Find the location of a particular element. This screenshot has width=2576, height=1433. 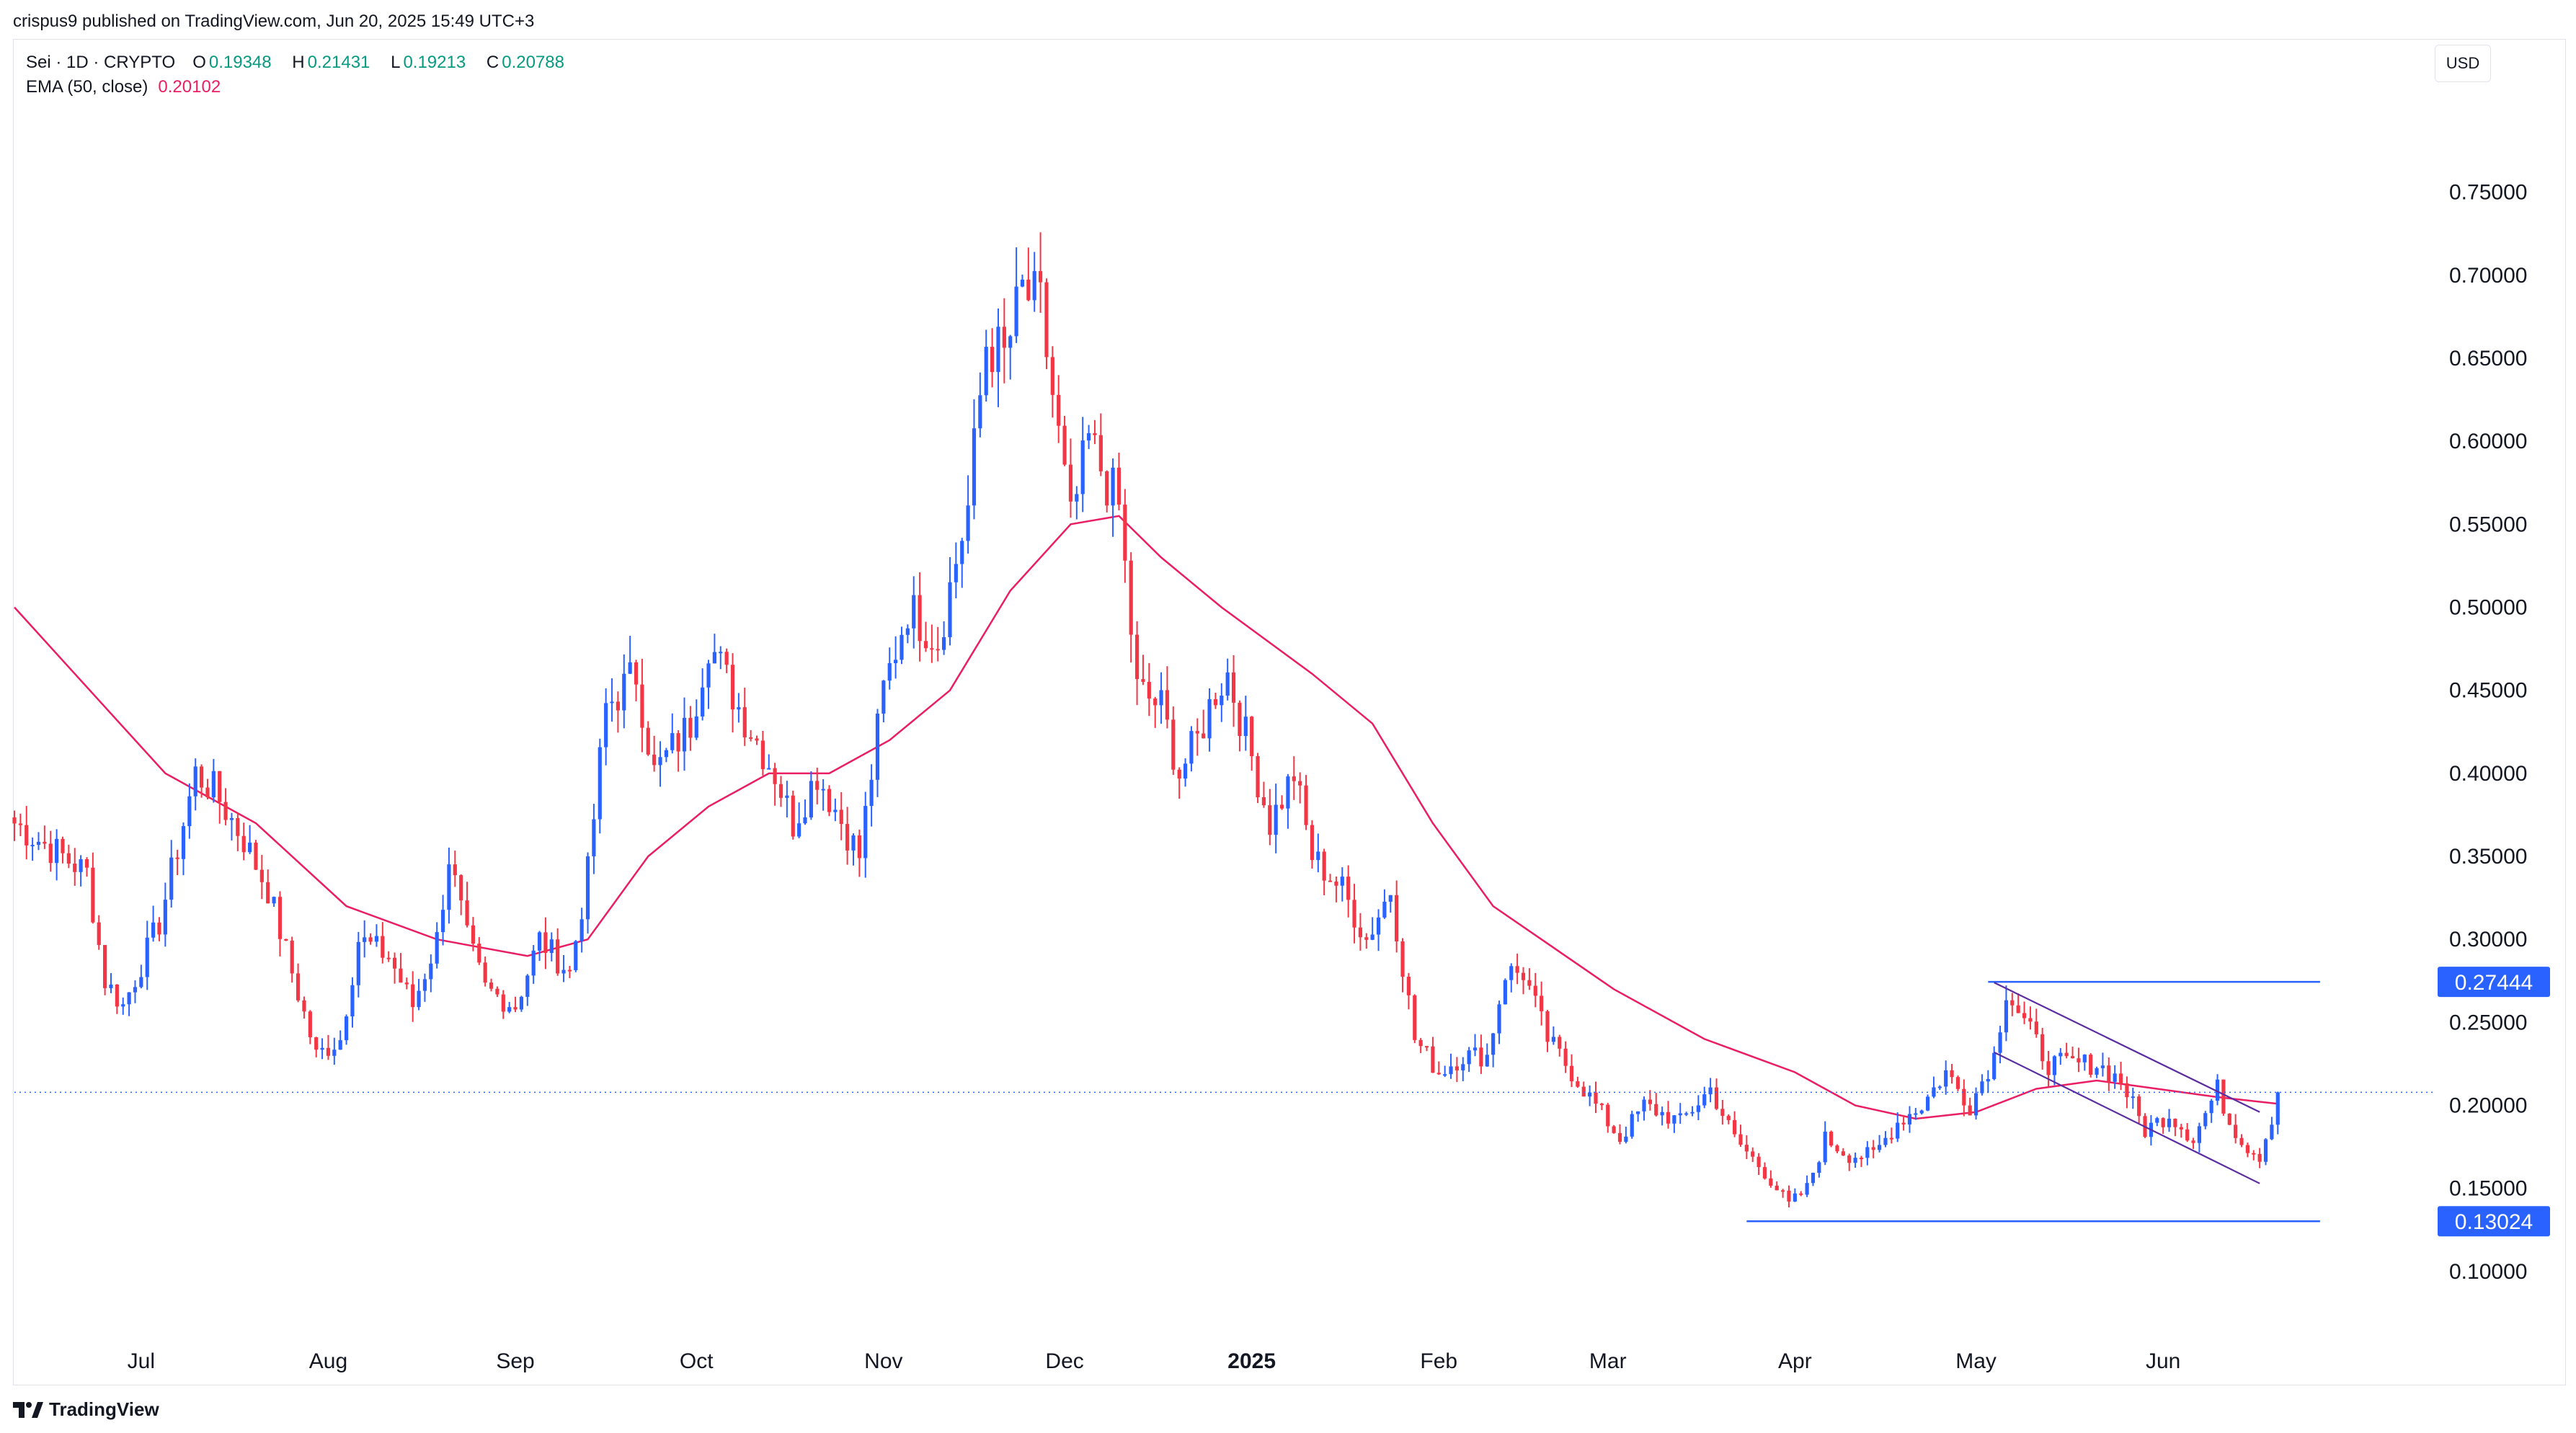

channel-lower-line is located at coordinates (2127, 1117).